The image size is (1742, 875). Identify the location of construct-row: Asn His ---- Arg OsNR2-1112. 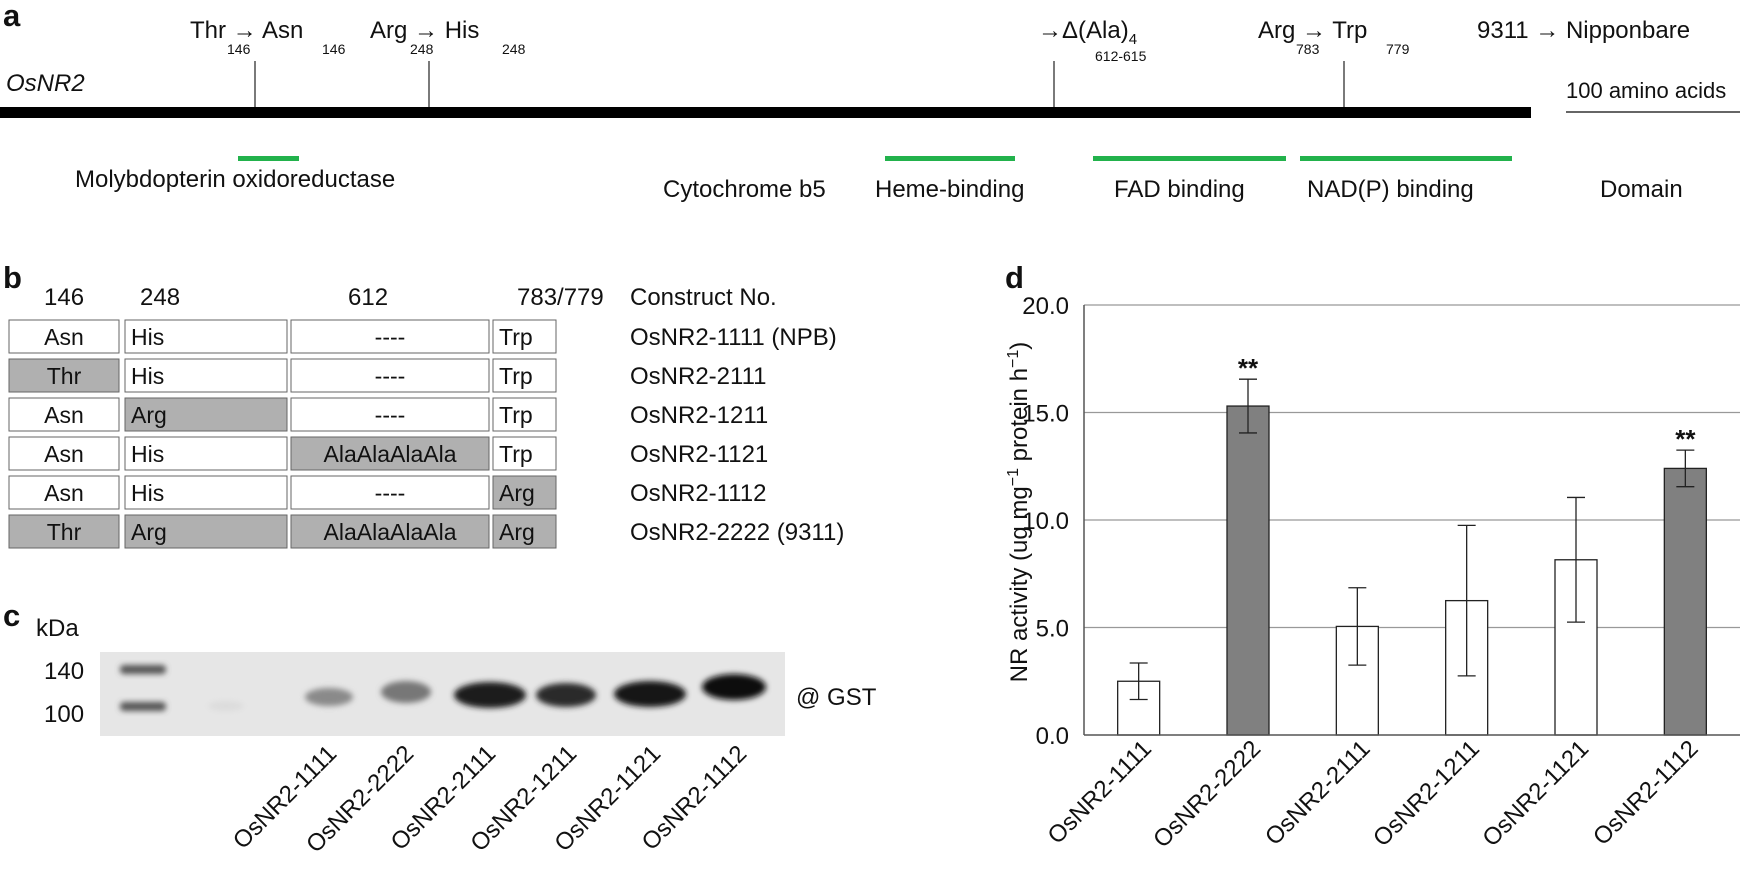
(387, 492).